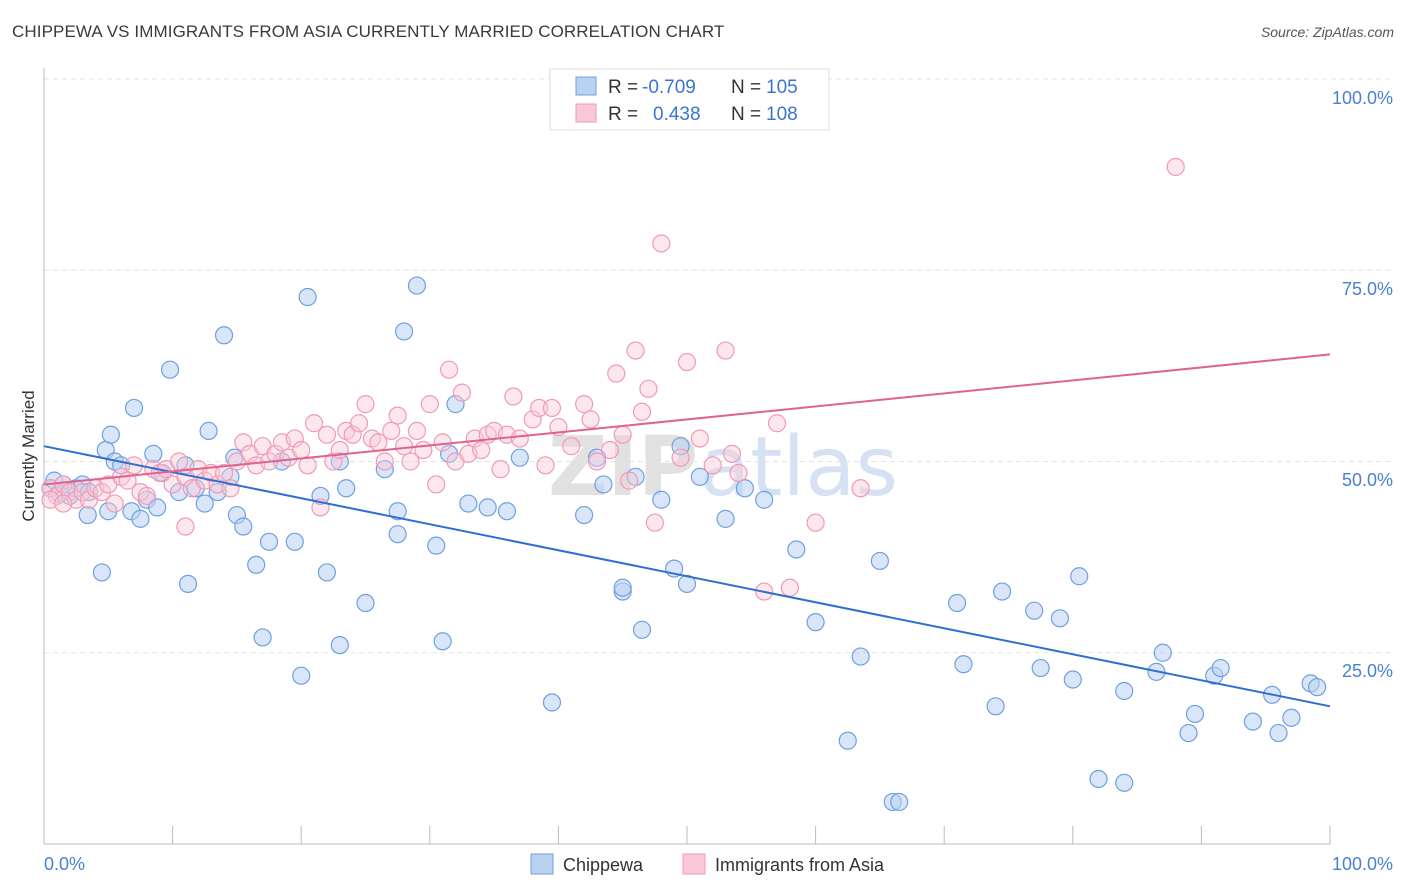 The height and width of the screenshot is (892, 1406). I want to click on legend-swatch-asia, so click(586, 113).